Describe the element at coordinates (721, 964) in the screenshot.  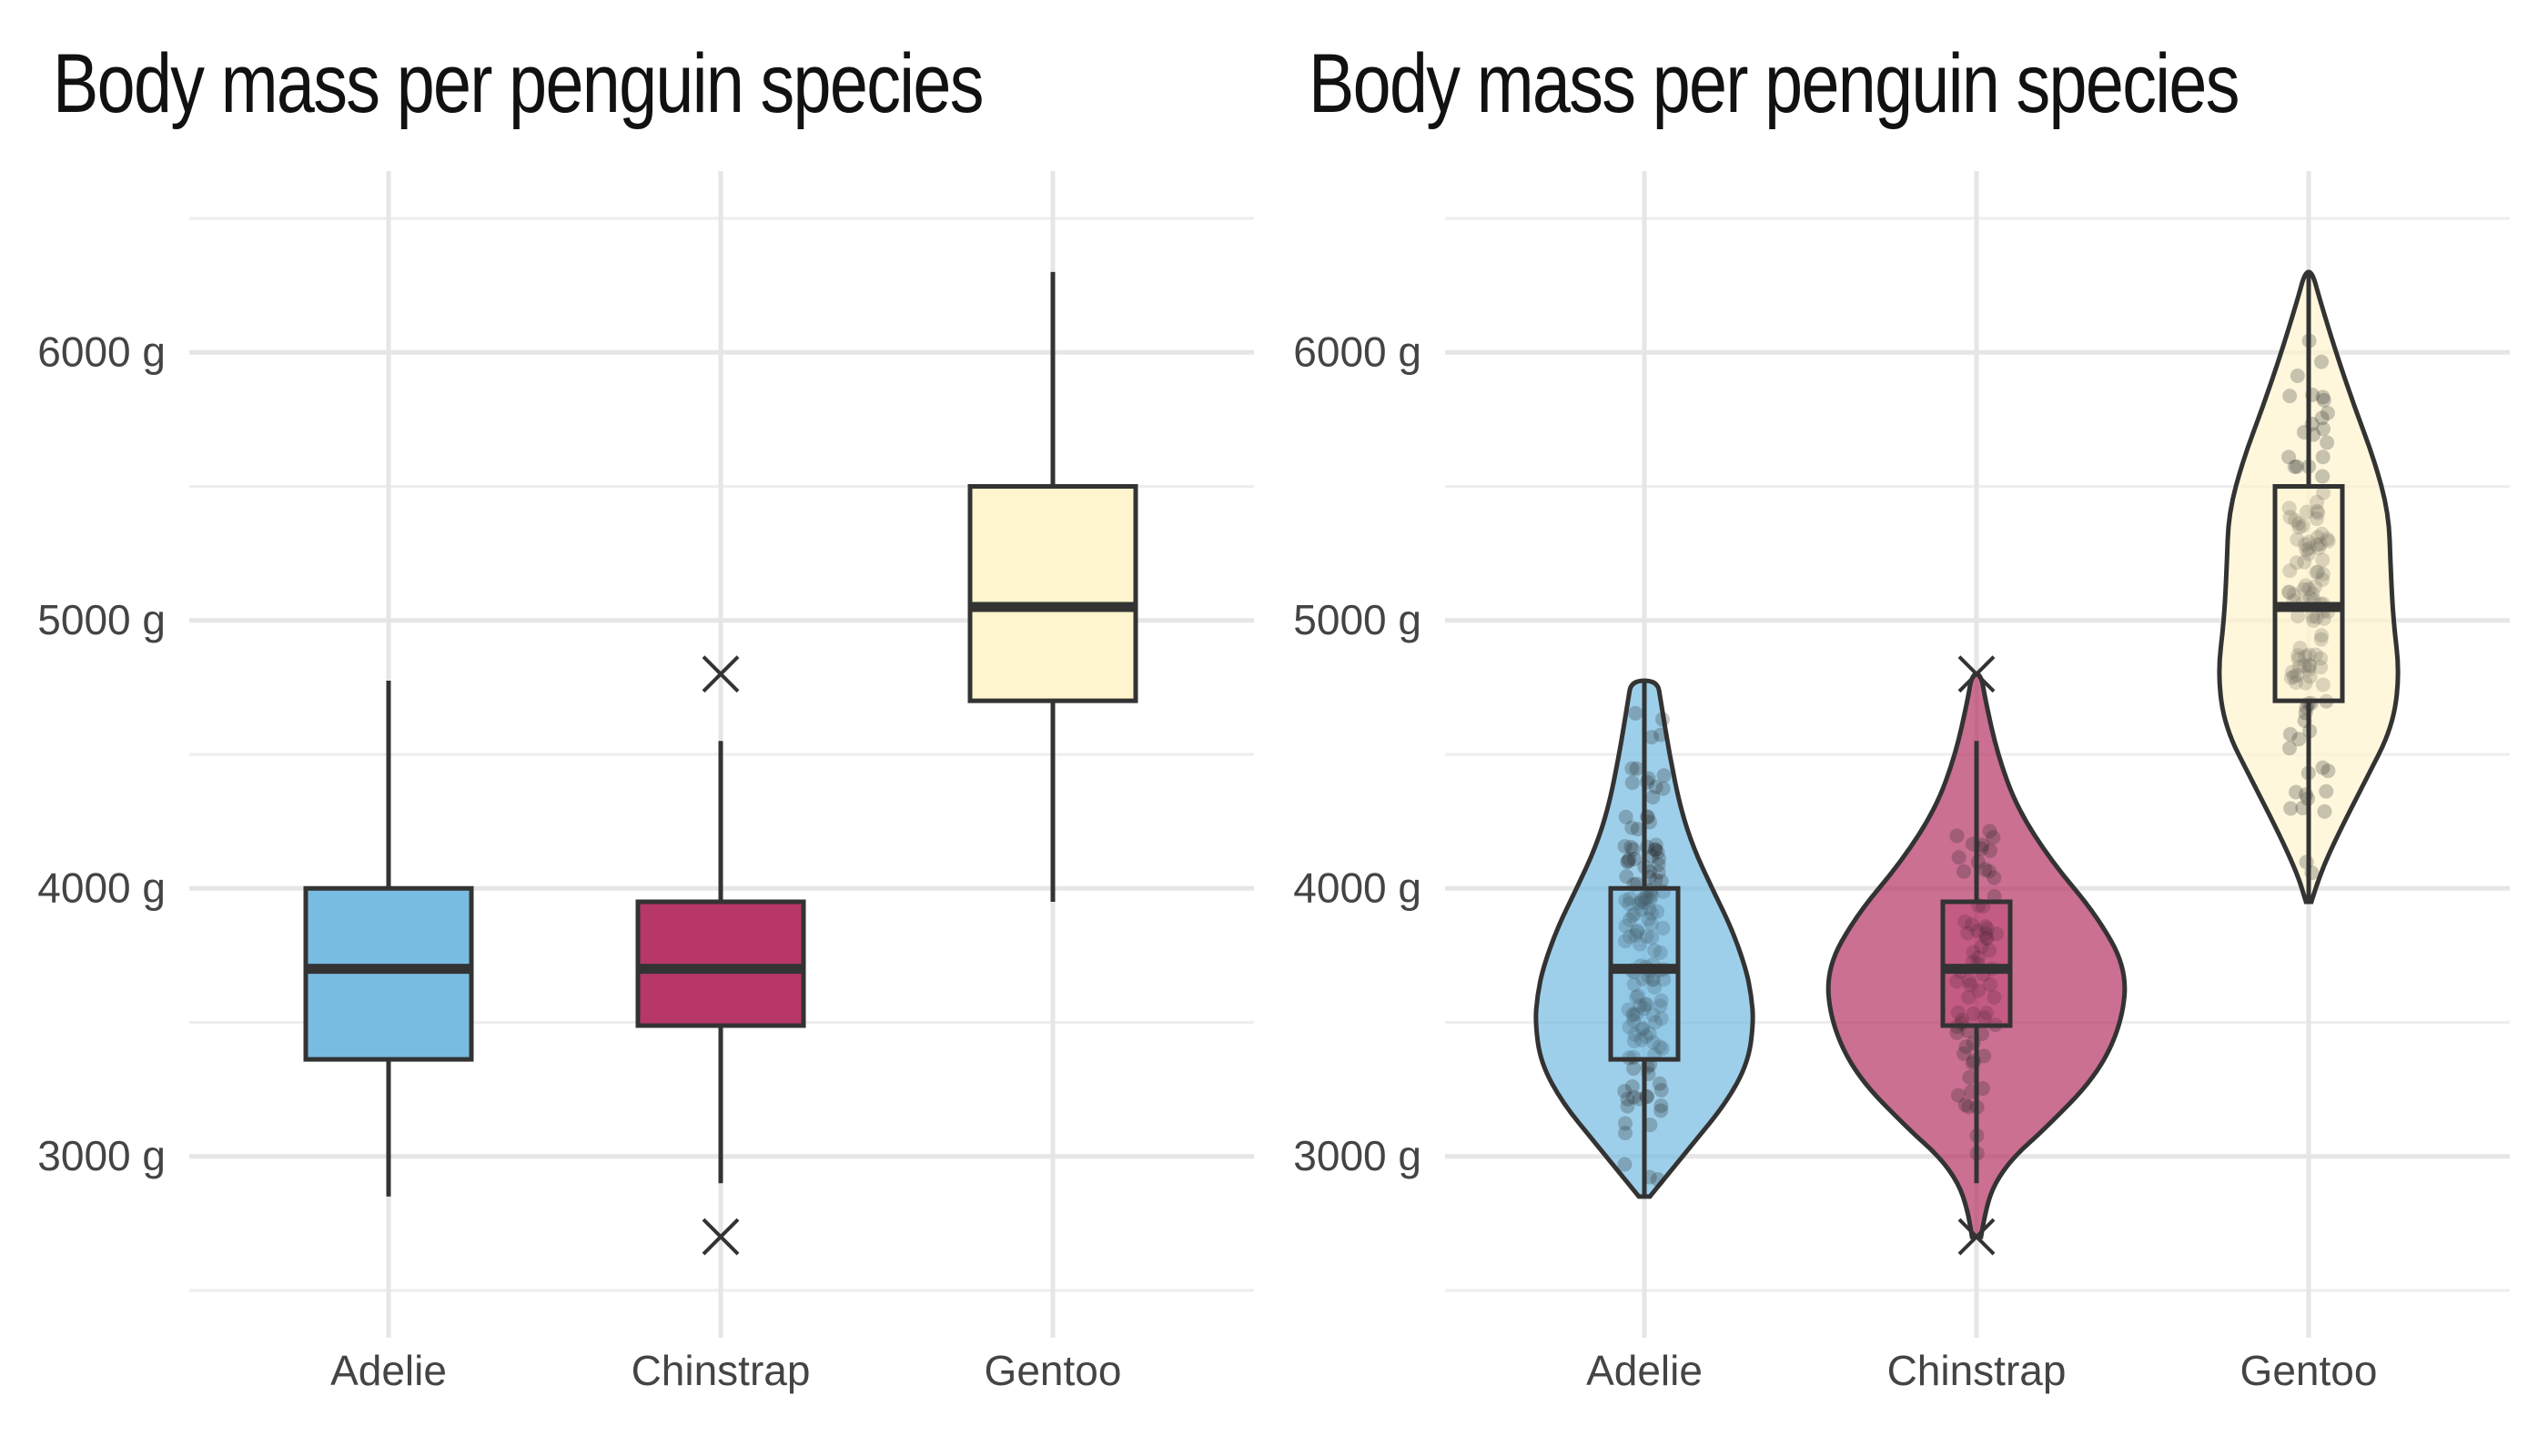
I see `box-iqr` at that location.